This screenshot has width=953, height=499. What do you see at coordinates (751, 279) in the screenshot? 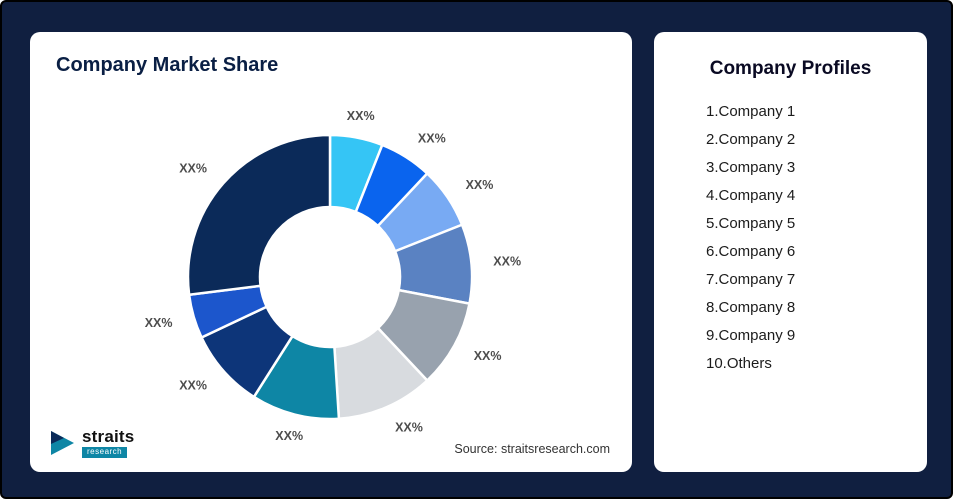
I see `company-list-item: 7.Company 7` at bounding box center [751, 279].